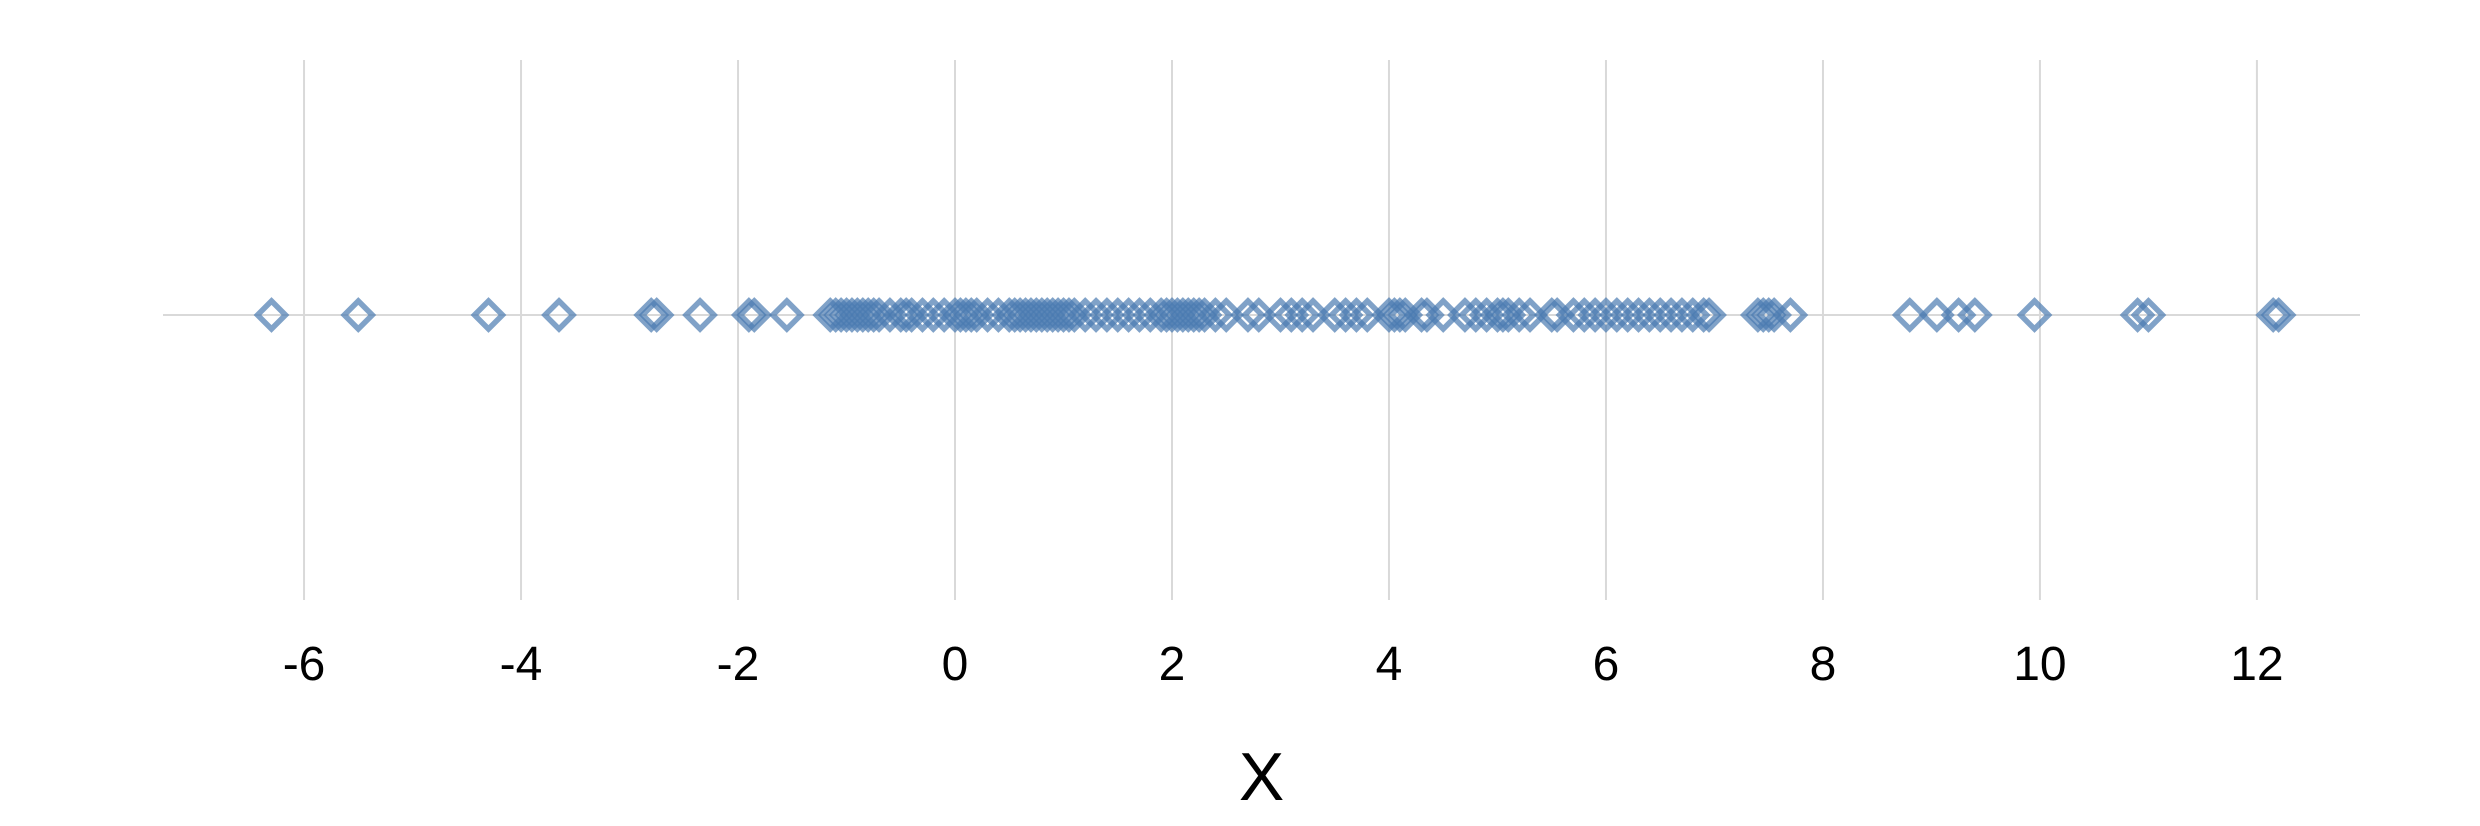 The image size is (2480, 826). I want to click on x-axis-tick-labels: -6 -4 -2 0 2 4 6 8 10 12, so click(1283, 664).